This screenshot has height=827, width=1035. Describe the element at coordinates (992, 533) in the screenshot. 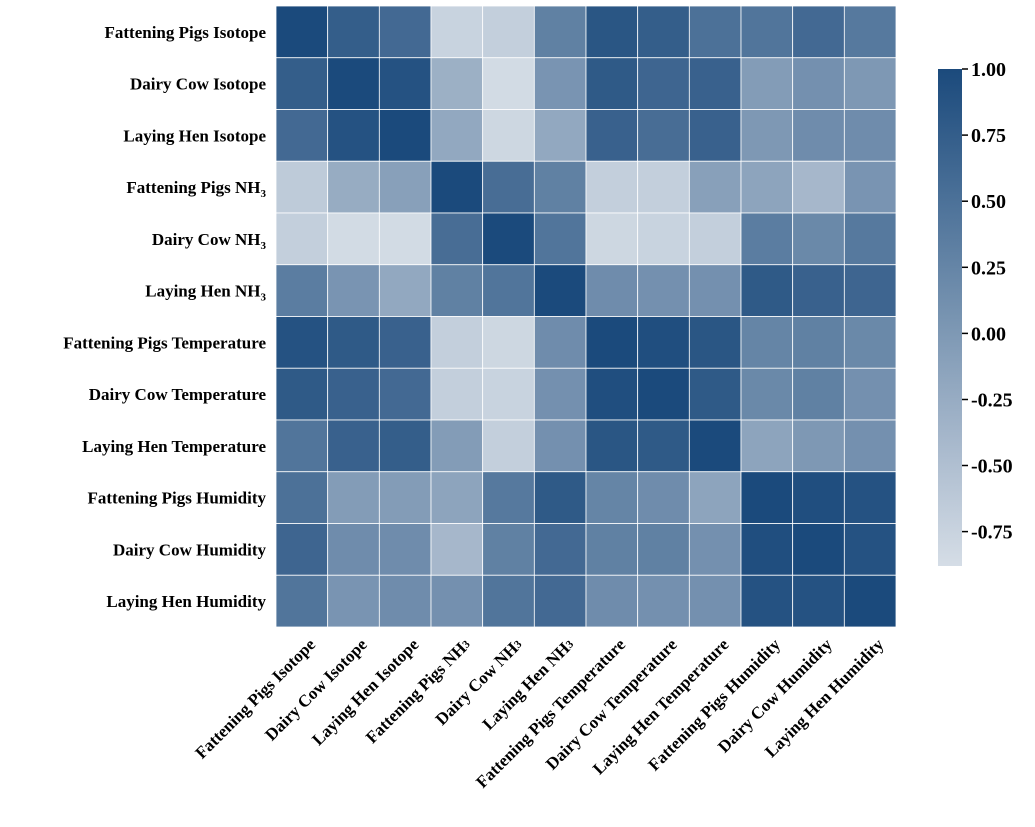

I see `colorbar-tick-label: -0.75` at that location.